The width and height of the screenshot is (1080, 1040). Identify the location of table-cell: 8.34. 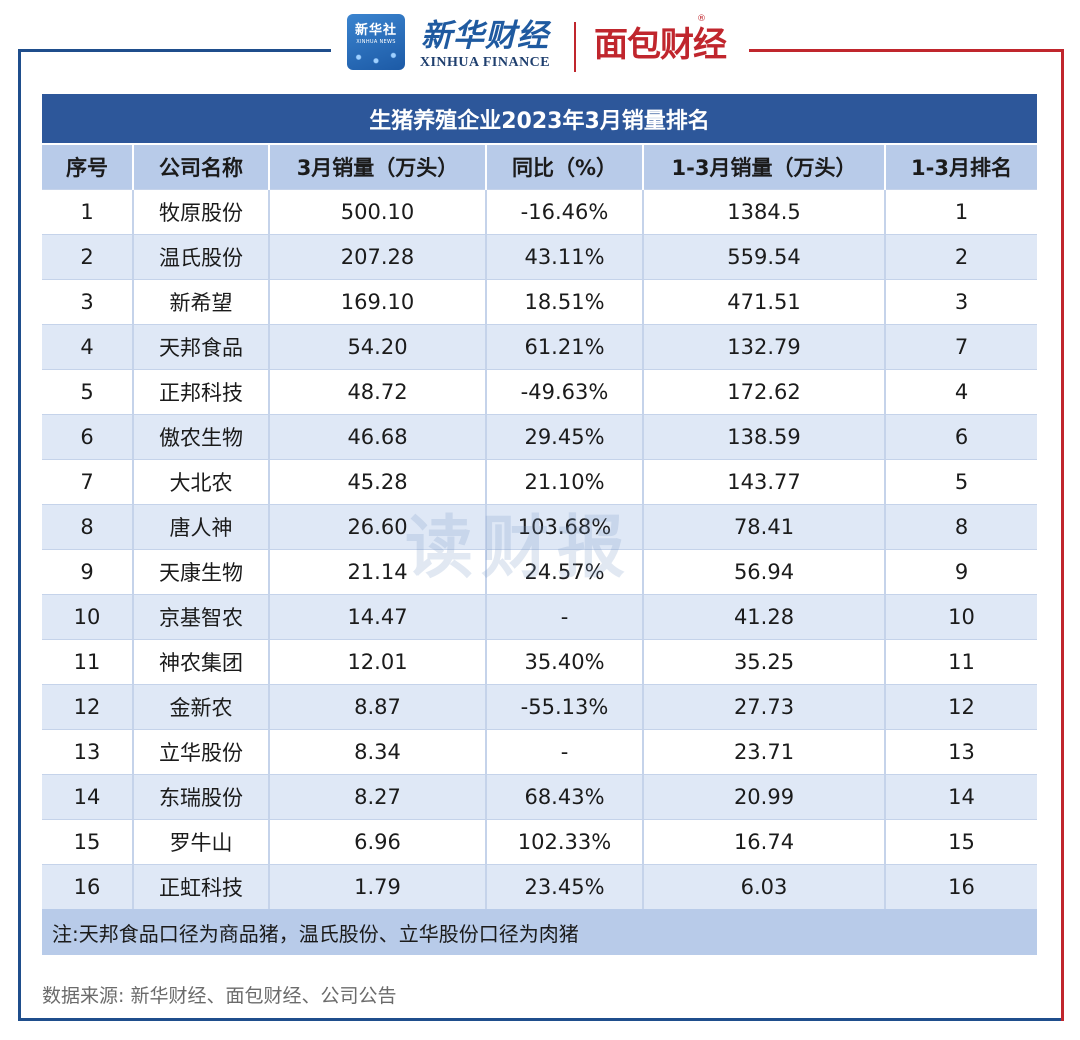
(378, 752).